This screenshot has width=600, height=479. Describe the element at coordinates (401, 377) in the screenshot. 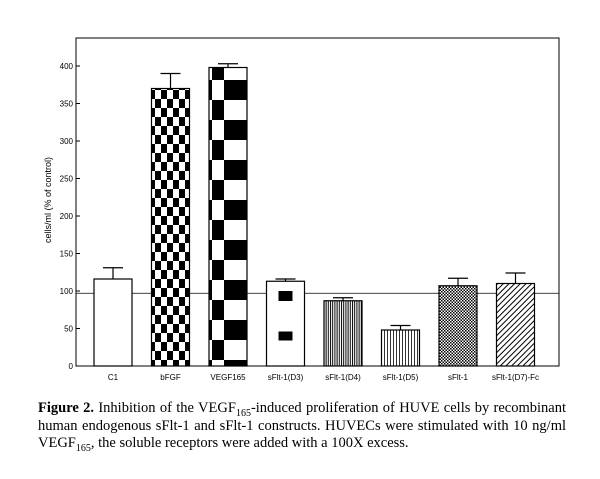

I see `x-tick-label: sFlt-1(D5)` at that location.